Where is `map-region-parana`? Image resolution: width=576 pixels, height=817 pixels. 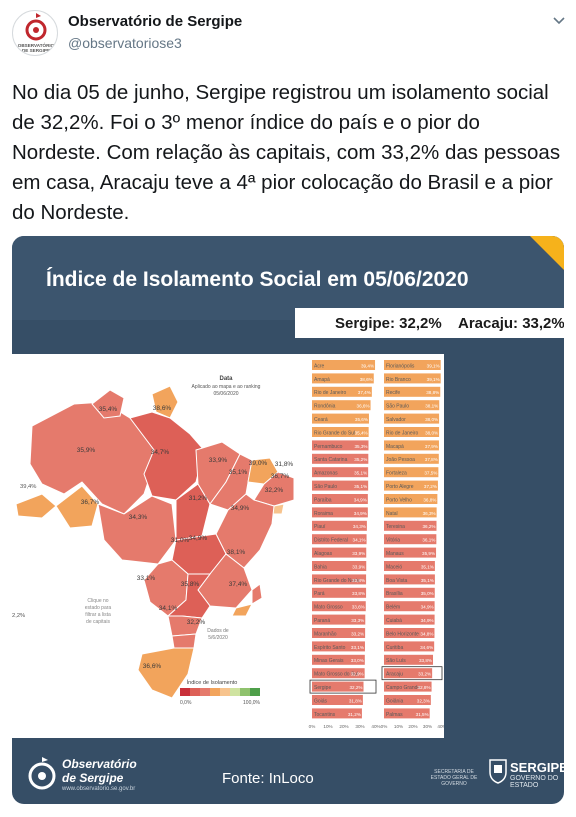 map-region-parana is located at coordinates (185, 626).